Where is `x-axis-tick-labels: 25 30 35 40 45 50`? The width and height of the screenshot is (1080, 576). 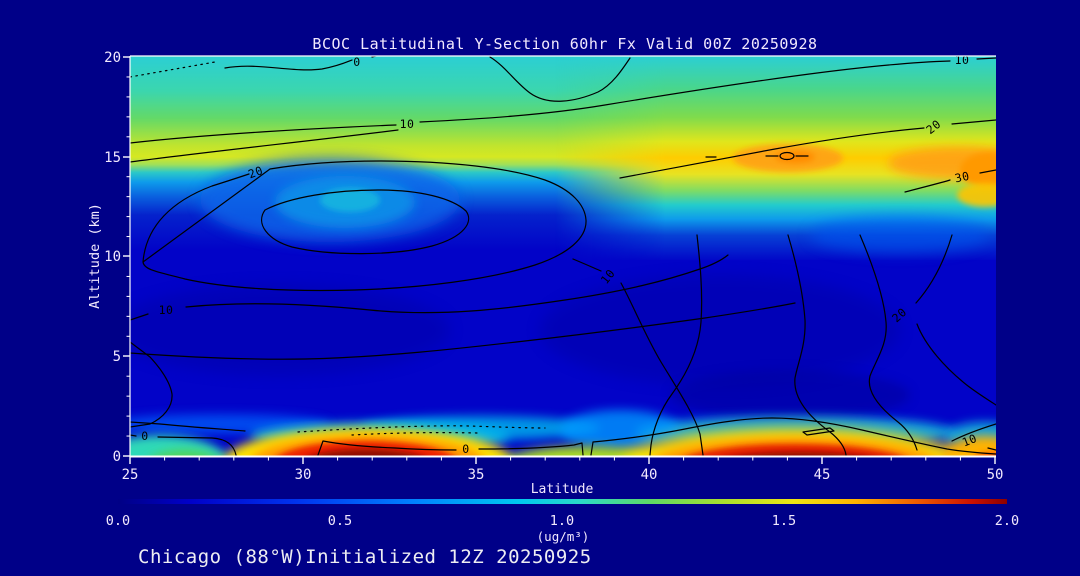
x-axis-tick-labels: 25 30 35 40 45 50 is located at coordinates (563, 475).